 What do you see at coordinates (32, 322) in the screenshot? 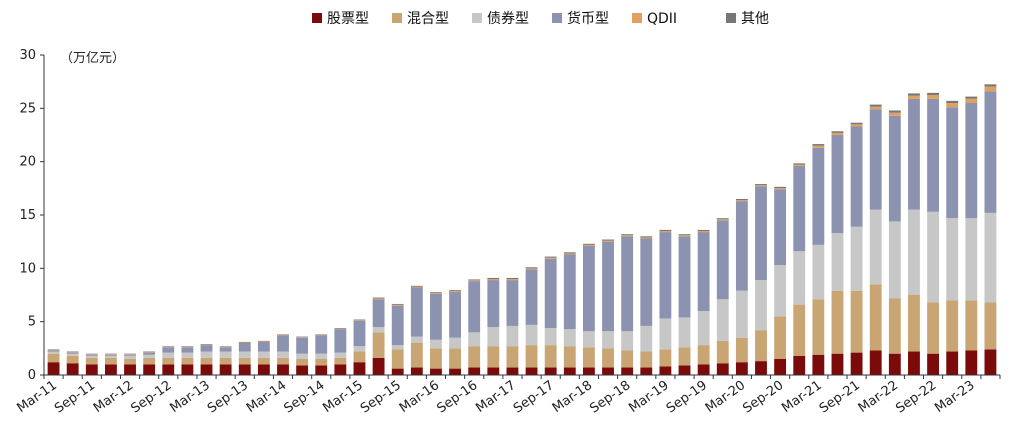
I see `y-tick-label-1: 5` at bounding box center [32, 322].